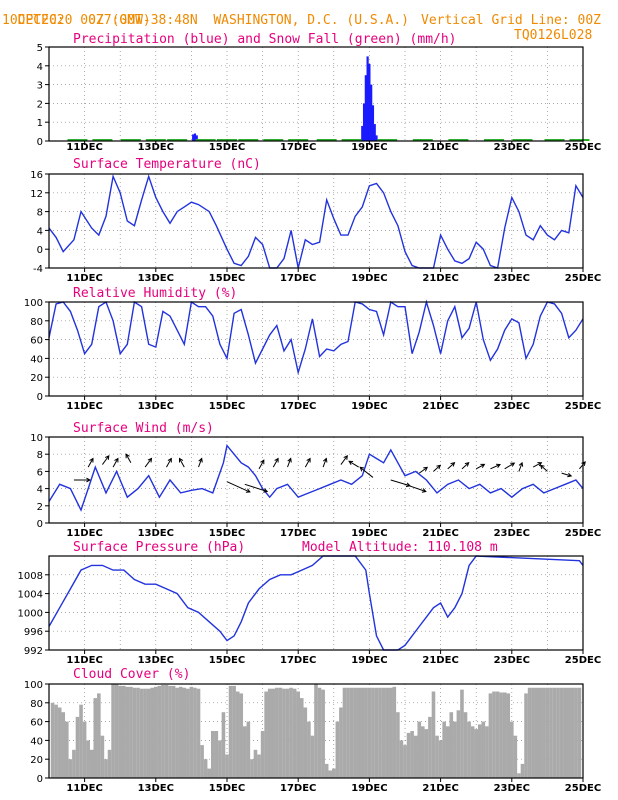 The height and width of the screenshot is (800, 618). What do you see at coordinates (311, 20) in the screenshot?
I see `header-location: WASHINGTON, D.C. (U.S.A.)` at bounding box center [311, 20].